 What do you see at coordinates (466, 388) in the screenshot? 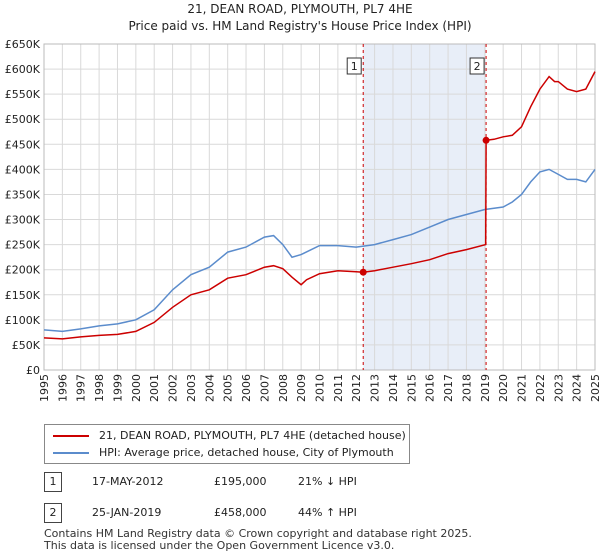
I see `x-tick-label: 2018` at bounding box center [466, 388].